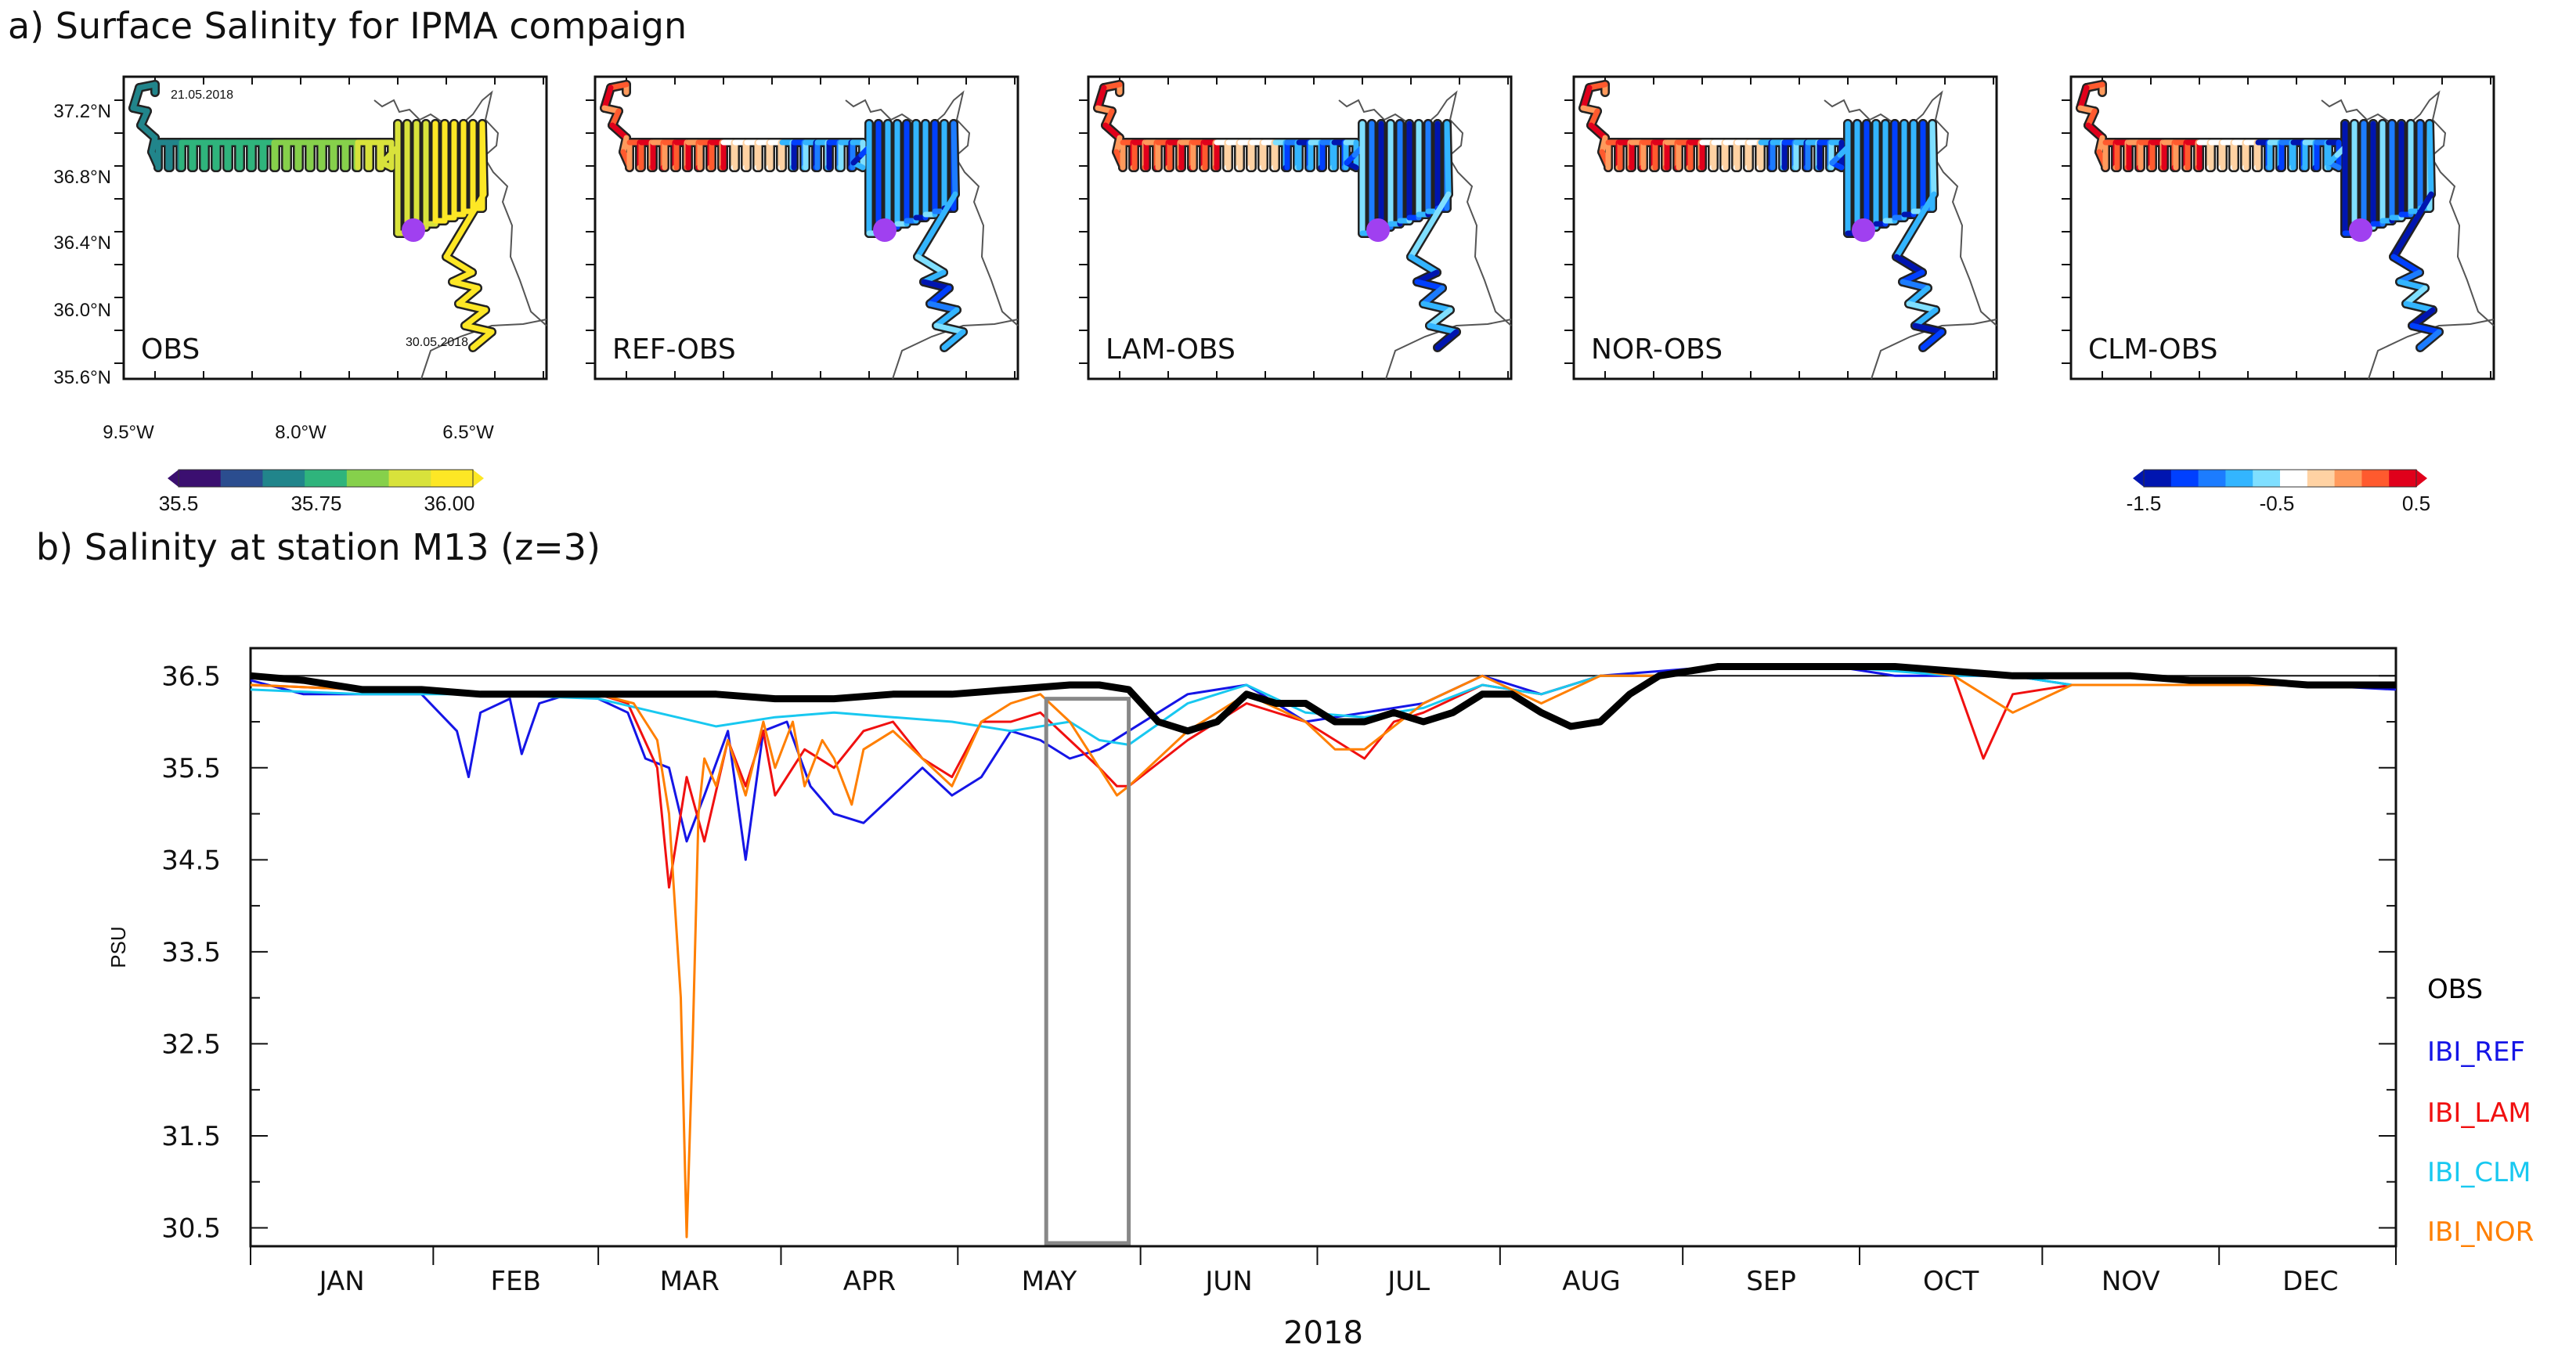 The width and height of the screenshot is (2576, 1366). What do you see at coordinates (1591, 1281) in the screenshot?
I see `x-tick-label: AUG` at bounding box center [1591, 1281].